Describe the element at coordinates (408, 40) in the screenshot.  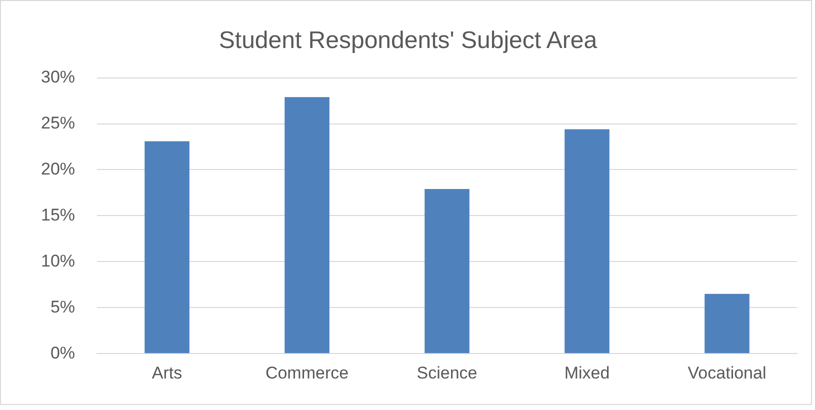
I see `chart-title: Student Respondents' Subject Area` at that location.